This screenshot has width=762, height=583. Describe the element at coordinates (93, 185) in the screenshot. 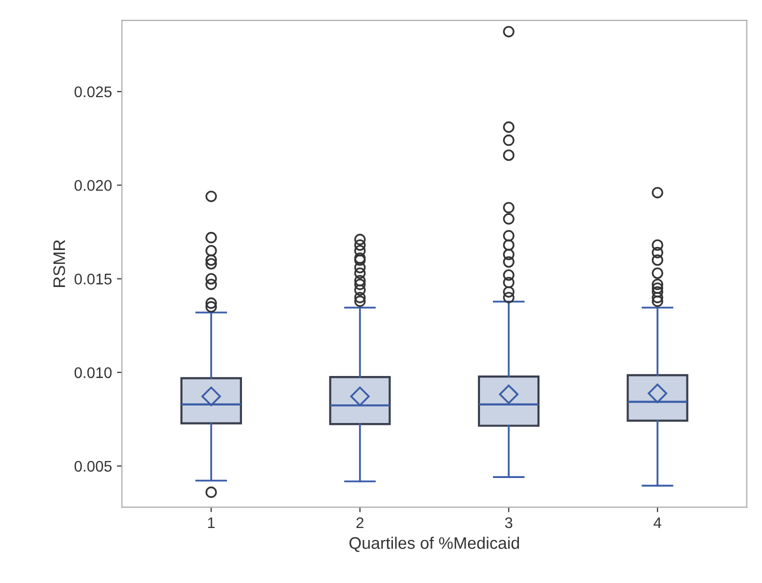

I see `y-tick-label: 0.020` at that location.